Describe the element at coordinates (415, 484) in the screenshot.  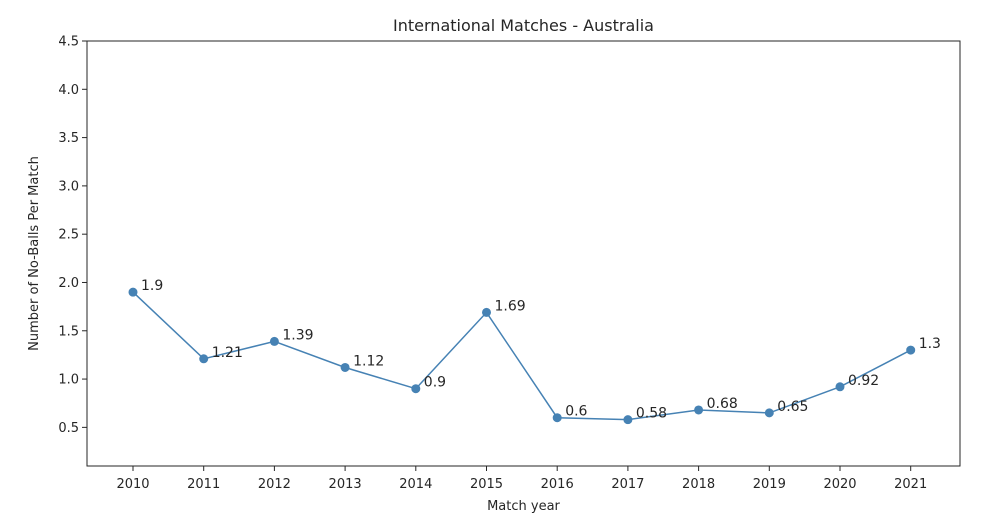
I see `x-tick-label: 2014` at that location.